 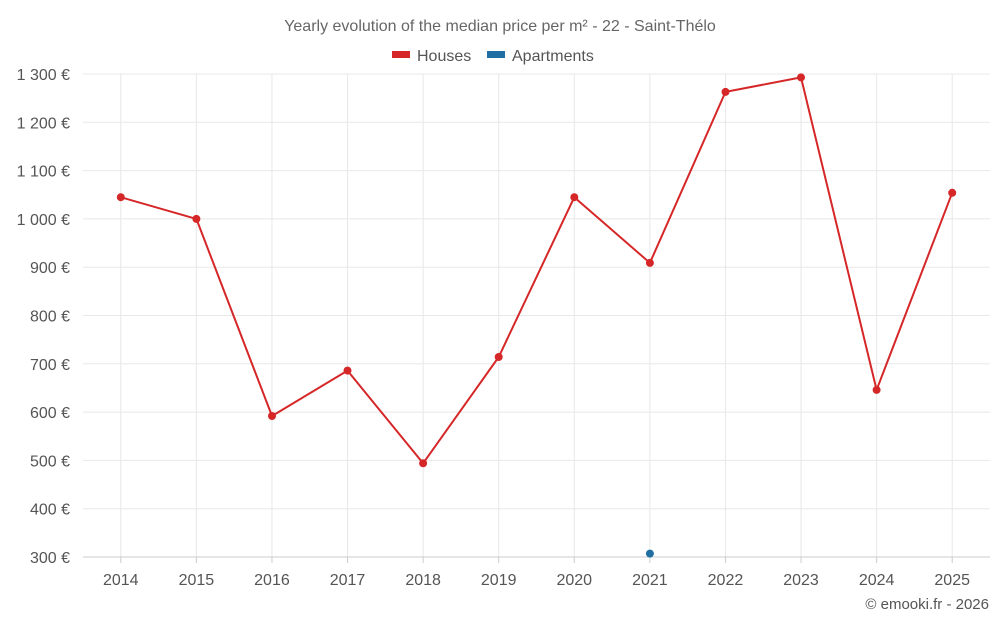 What do you see at coordinates (423, 580) in the screenshot?
I see `x-tick-label: 2018` at bounding box center [423, 580].